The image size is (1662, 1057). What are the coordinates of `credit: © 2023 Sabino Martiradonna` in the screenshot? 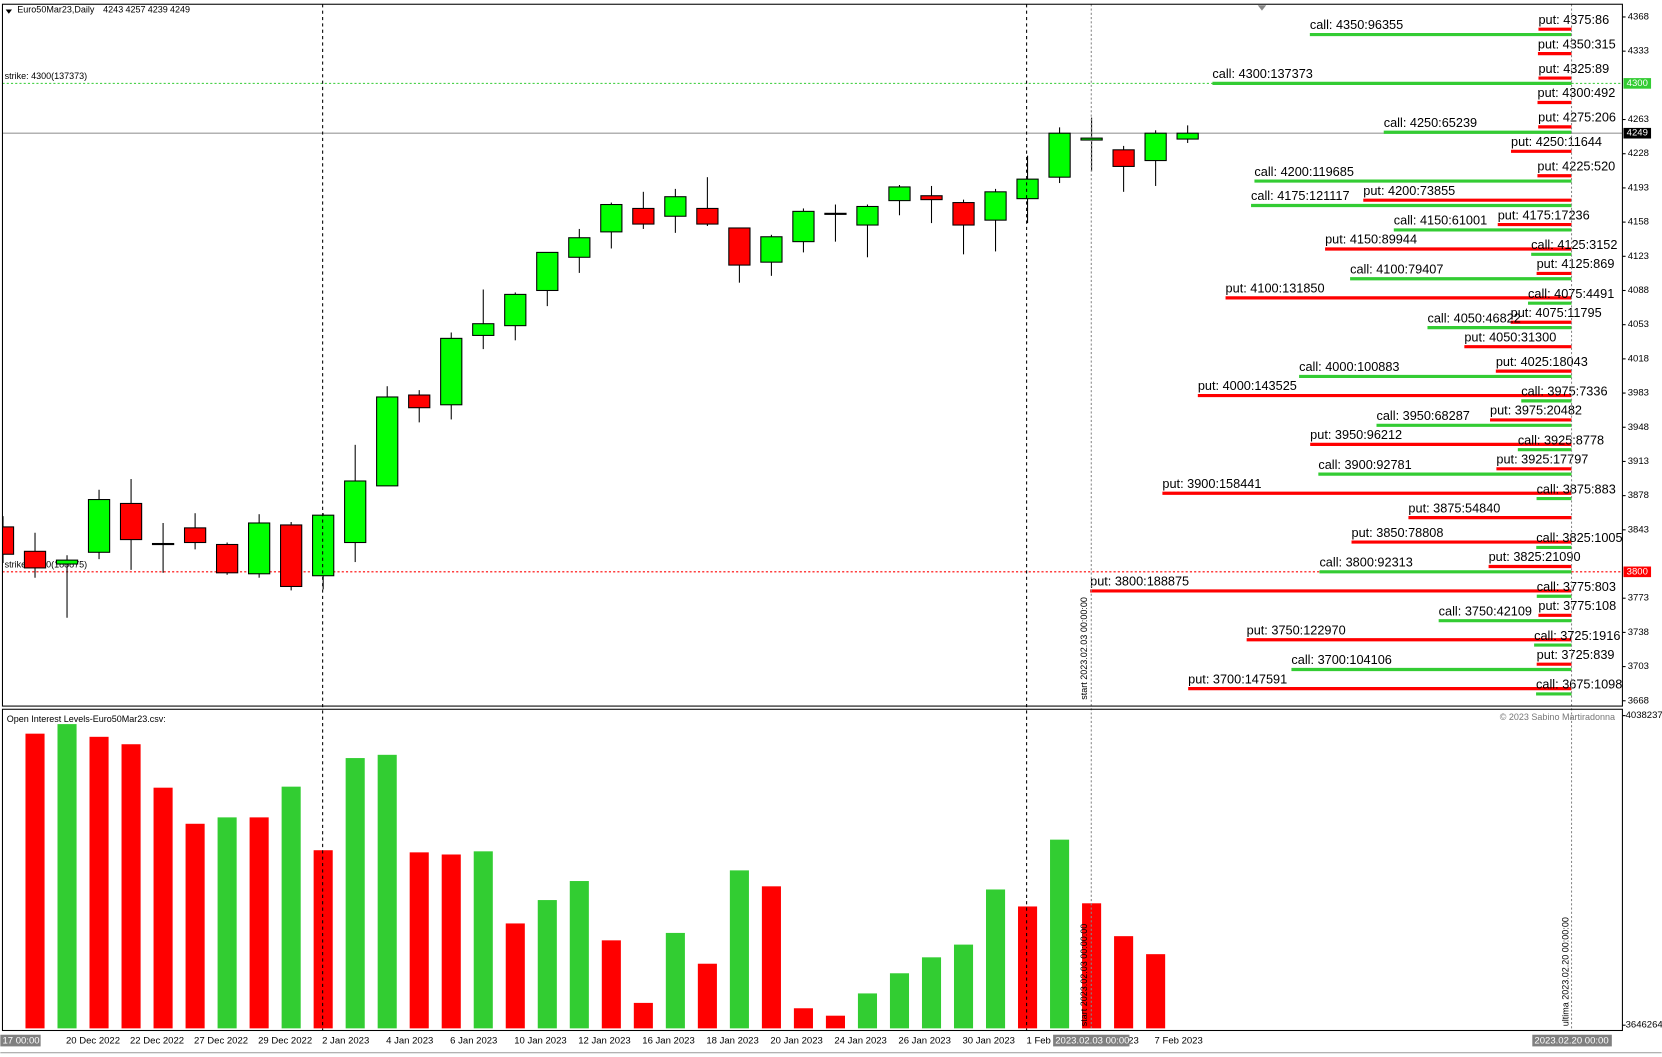 It's located at (1557, 717).